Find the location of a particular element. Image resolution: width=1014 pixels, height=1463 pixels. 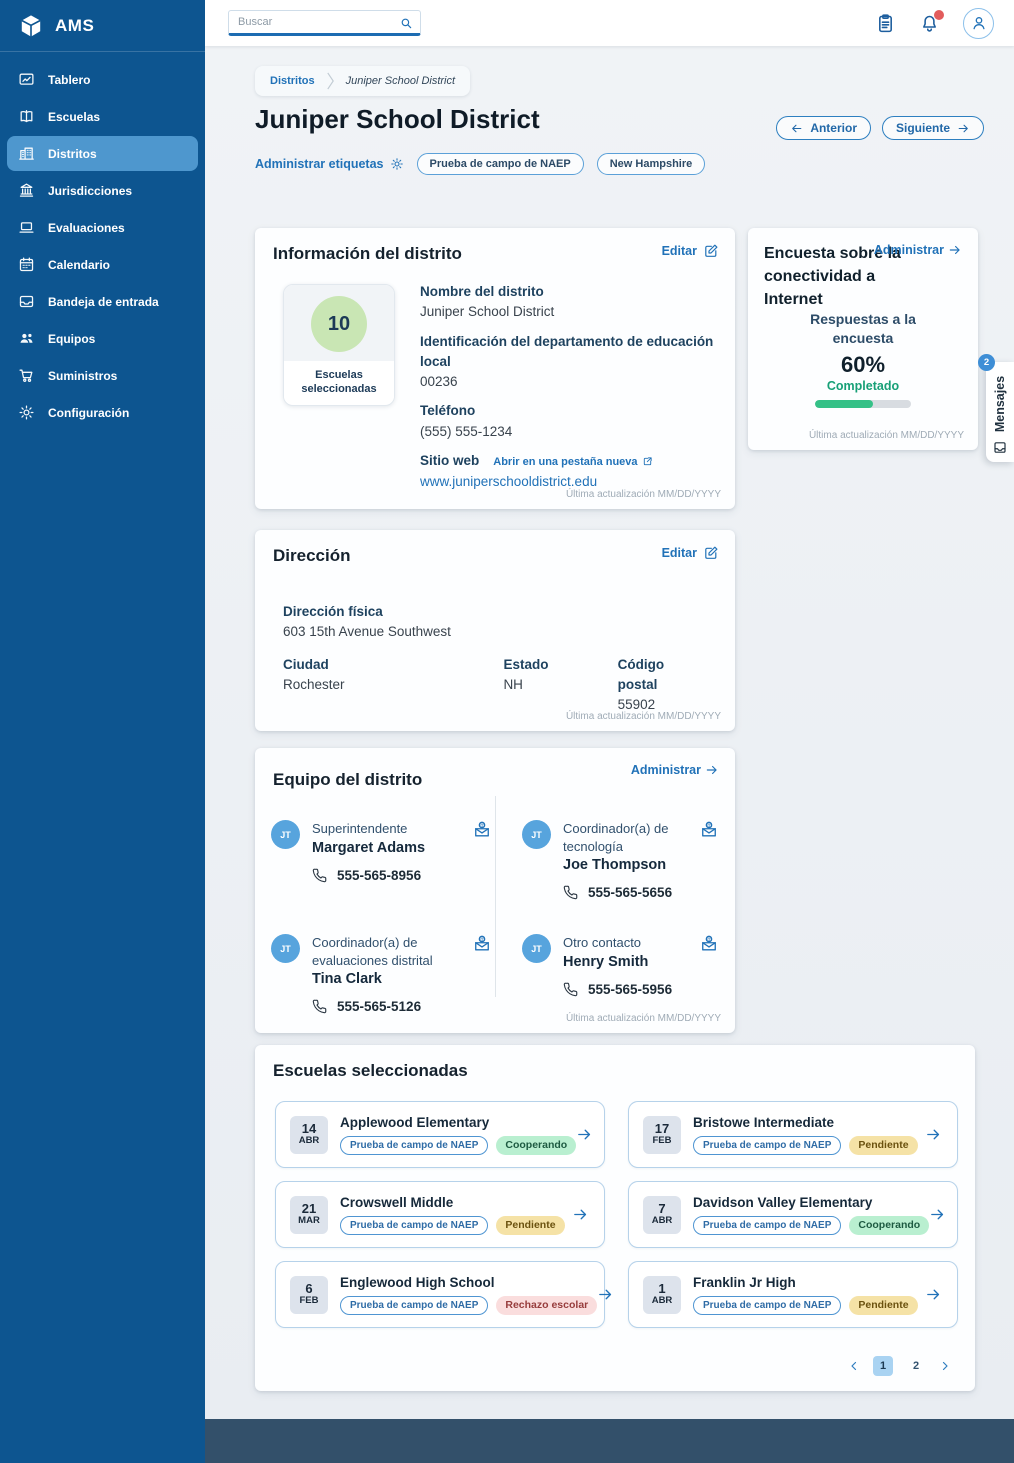

open-new-tab-link: Abrir en una pestaña nueva is located at coordinates (572, 462).